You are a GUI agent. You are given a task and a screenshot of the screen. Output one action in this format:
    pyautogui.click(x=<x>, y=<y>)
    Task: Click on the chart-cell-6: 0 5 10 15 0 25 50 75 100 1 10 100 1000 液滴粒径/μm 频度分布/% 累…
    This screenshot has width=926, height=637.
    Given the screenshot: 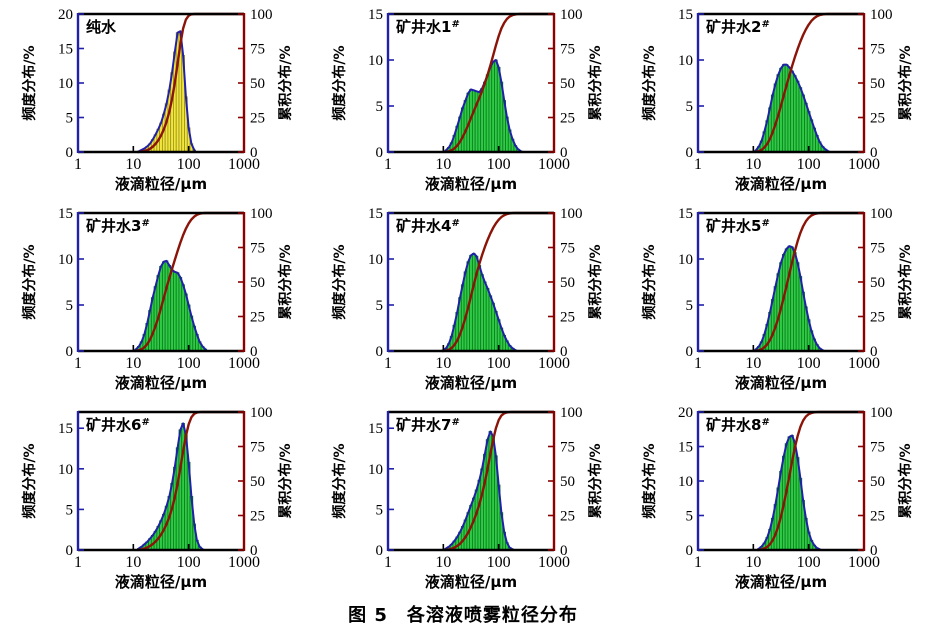 What is the action you would take?
    pyautogui.click(x=773, y=298)
    